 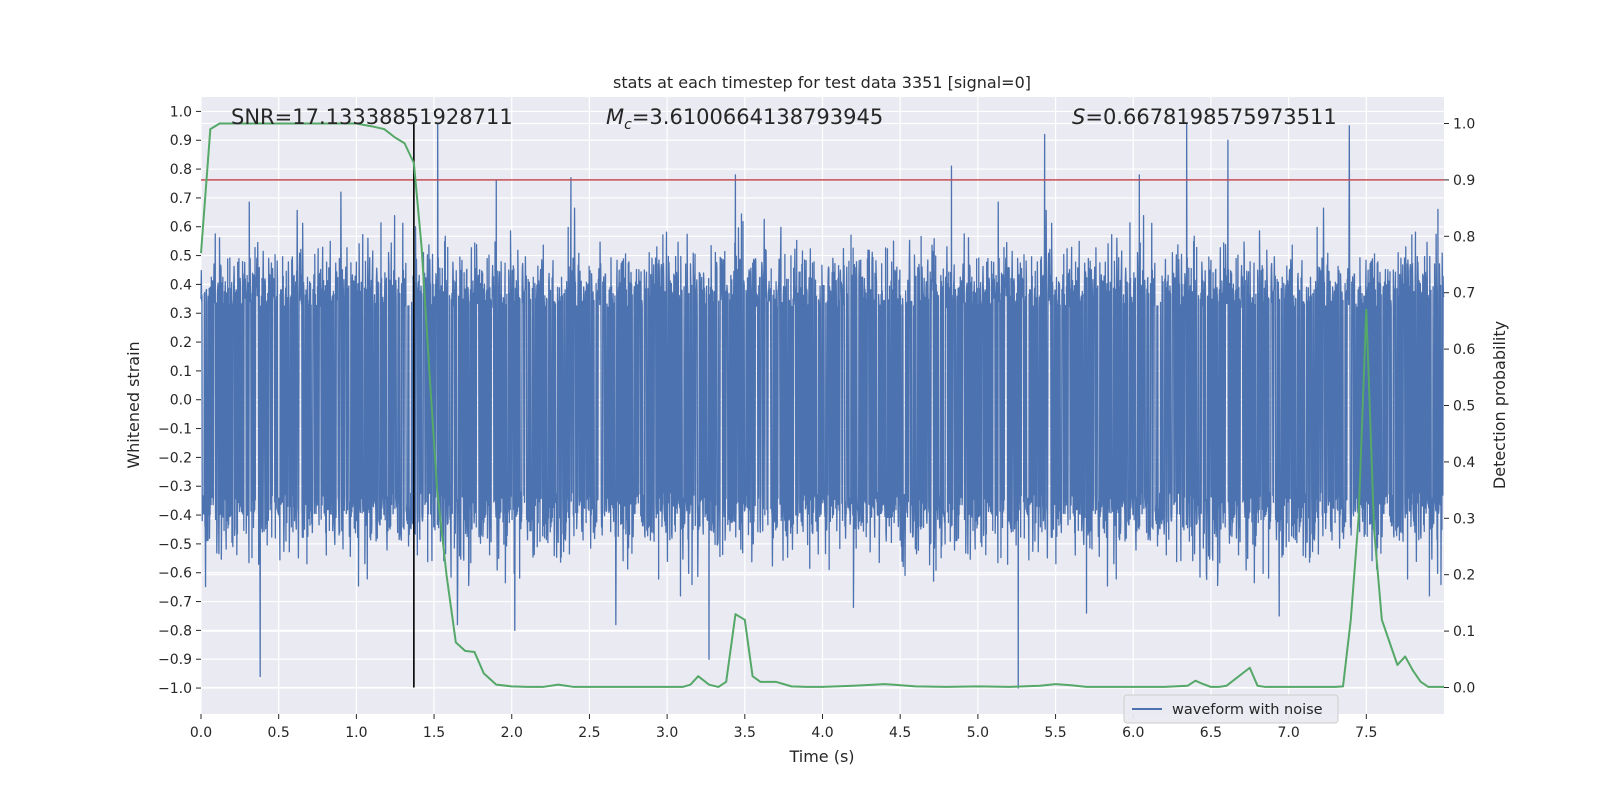 What do you see at coordinates (434, 733) in the screenshot?
I see `x-tick-label: 1.5` at bounding box center [434, 733].